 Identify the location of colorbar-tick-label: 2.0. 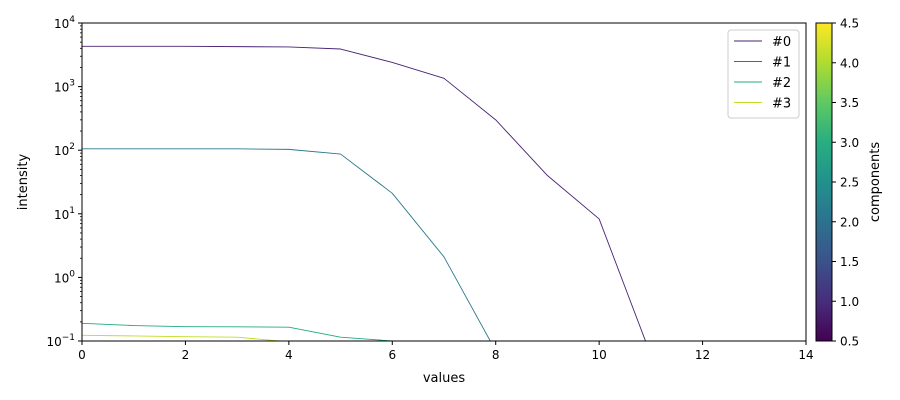
(849, 222).